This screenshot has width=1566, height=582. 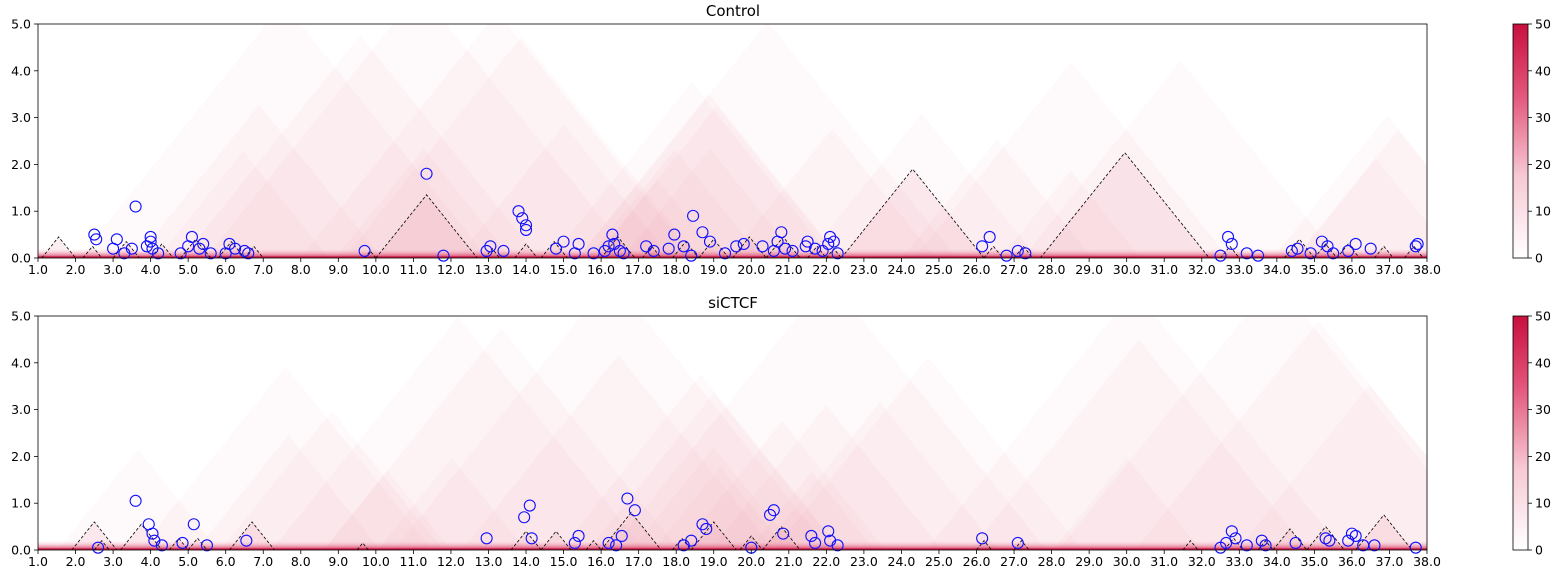 I want to click on sictcf-title: siCTCF, so click(x=733, y=303).